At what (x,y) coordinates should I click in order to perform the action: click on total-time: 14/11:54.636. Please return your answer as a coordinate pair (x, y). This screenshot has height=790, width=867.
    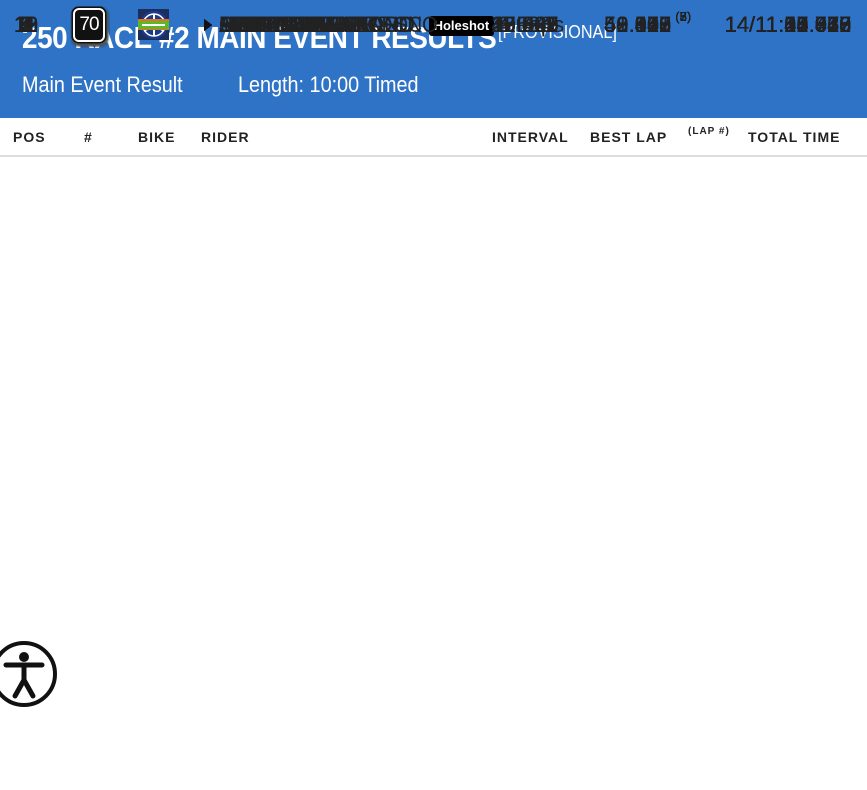
    Looking at the image, I should click on (788, 24).